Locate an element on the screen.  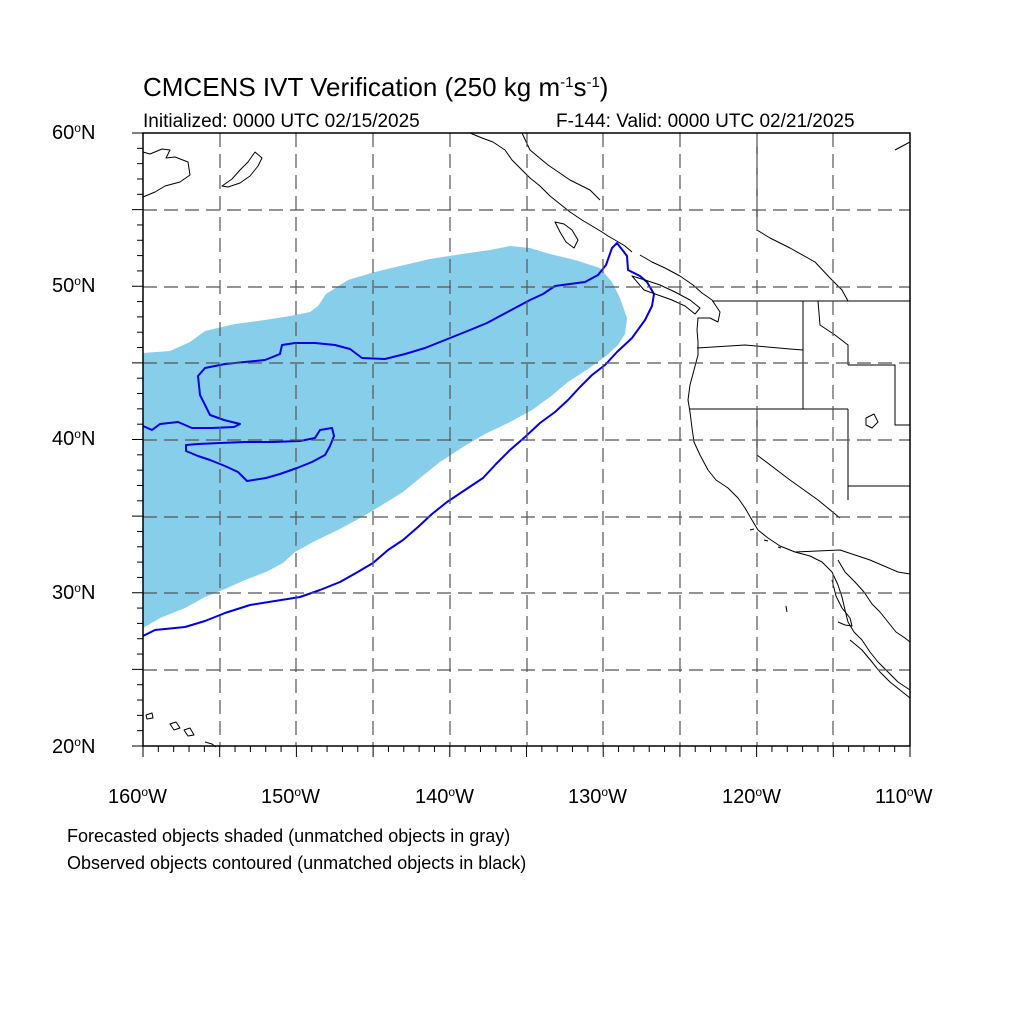
alaska-panhandle-coastline is located at coordinates (551, 192).